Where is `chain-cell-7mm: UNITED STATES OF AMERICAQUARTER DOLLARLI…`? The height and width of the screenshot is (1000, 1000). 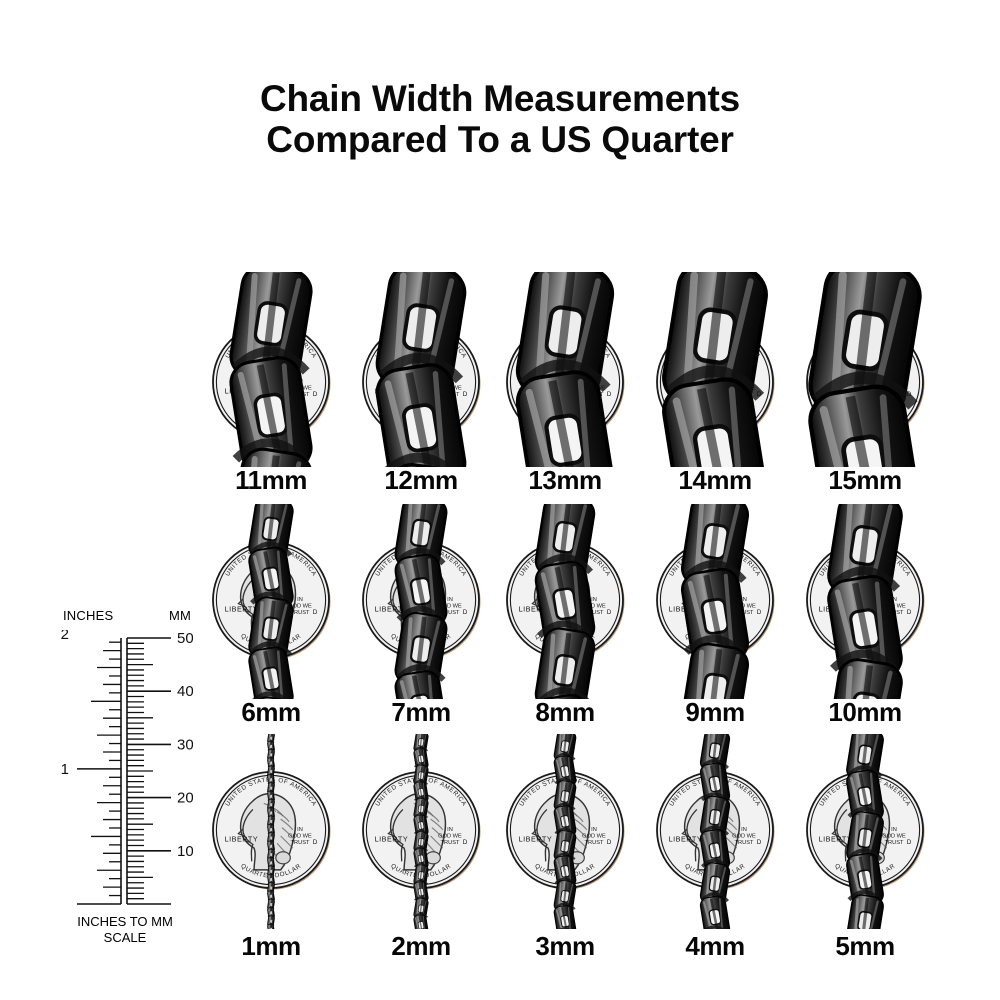 chain-cell-7mm: UNITED STATES OF AMERICAQUARTER DOLLARLI… is located at coordinates (421, 619).